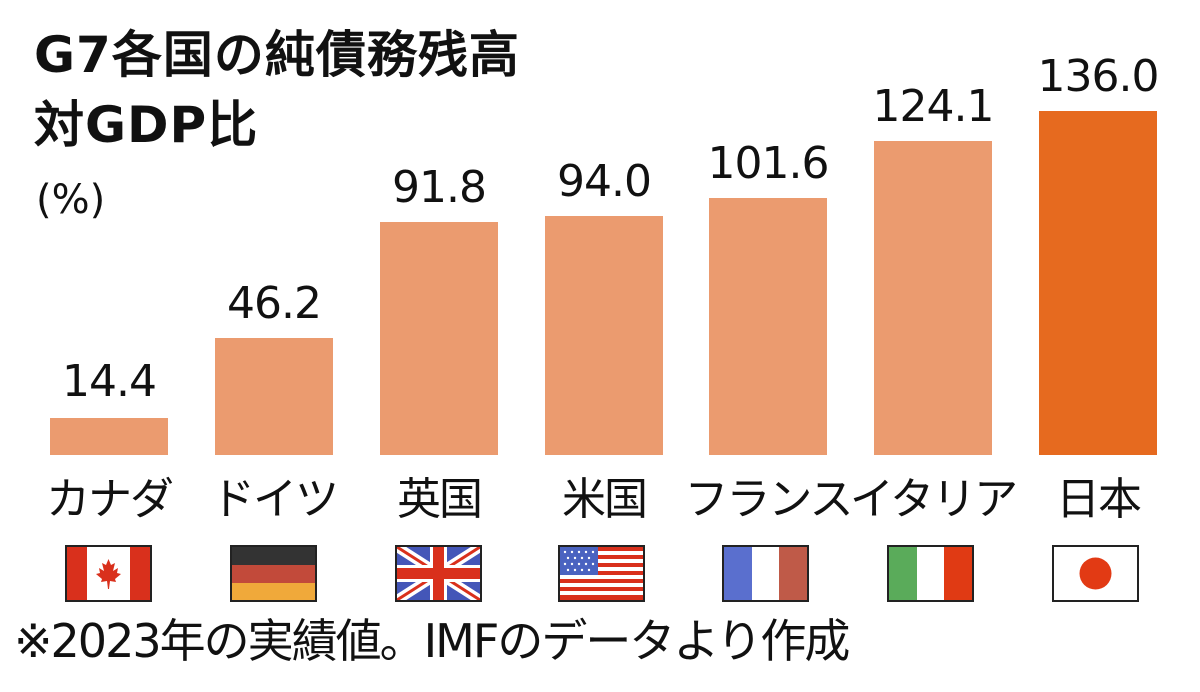 This screenshot has width=1200, height=692. I want to click on italy-flag-icon, so click(930, 573).